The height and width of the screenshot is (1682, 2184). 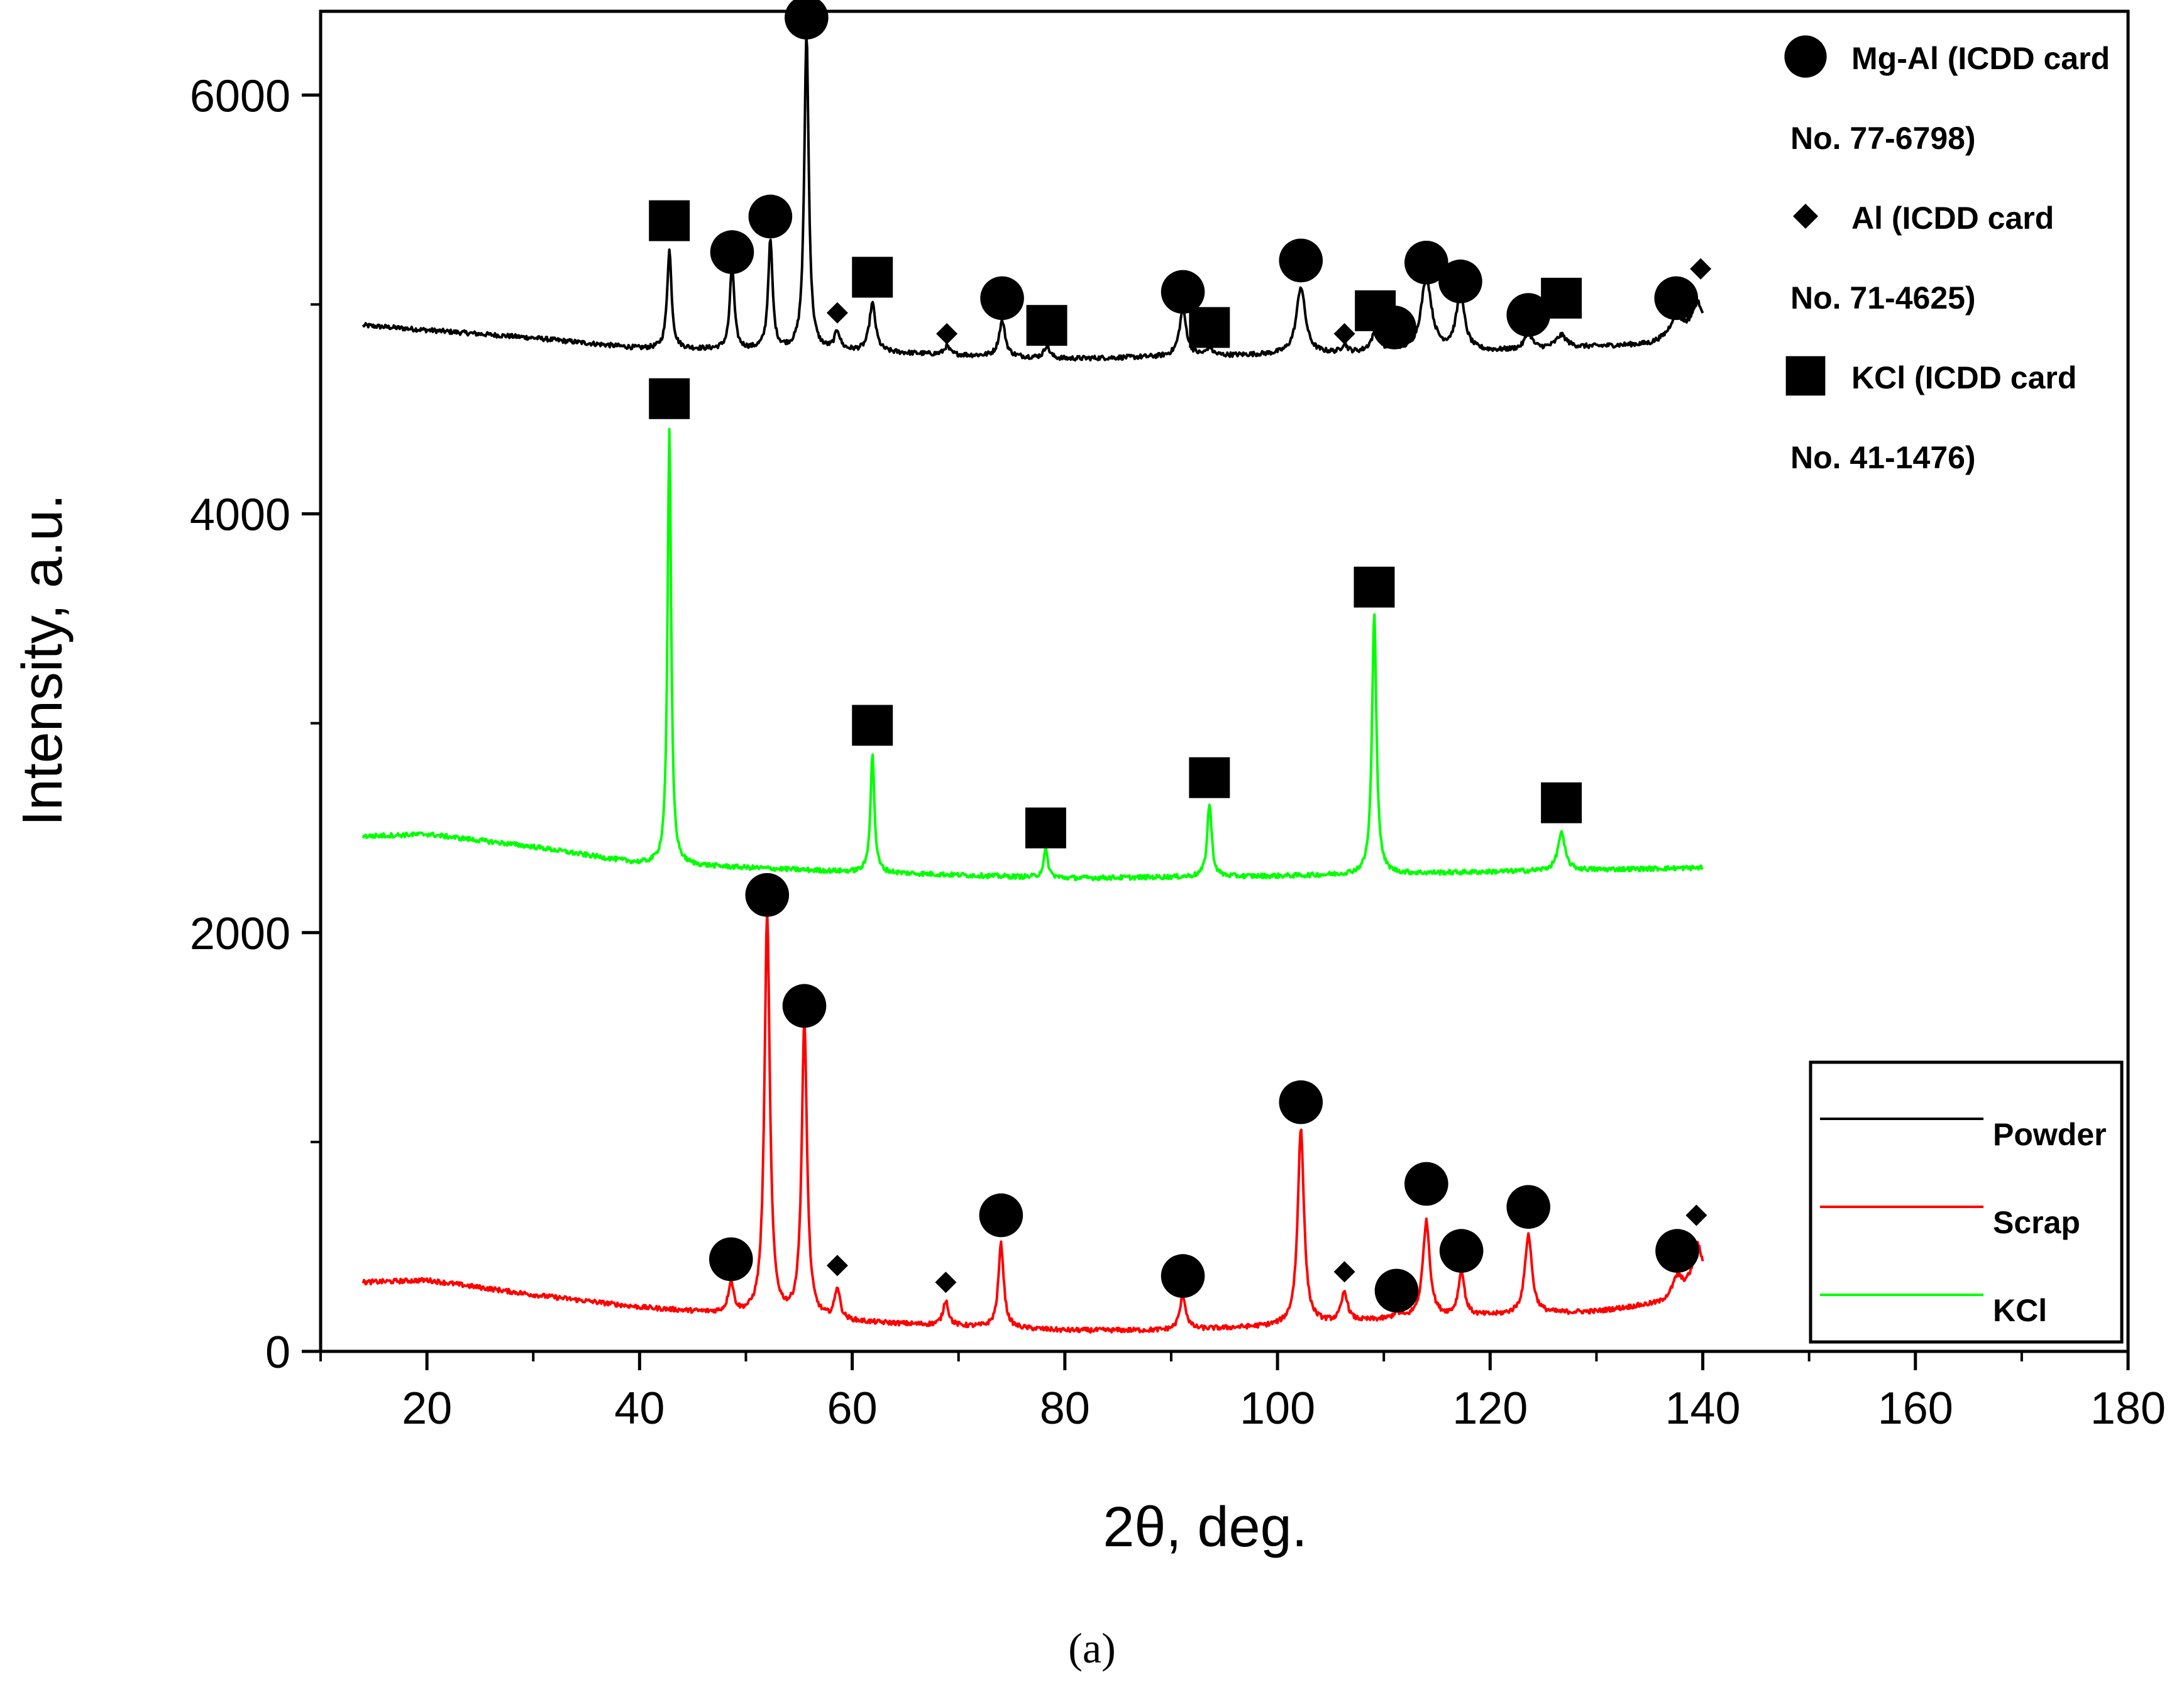 What do you see at coordinates (240, 96) in the screenshot?
I see `y-tick-label: 6000` at bounding box center [240, 96].